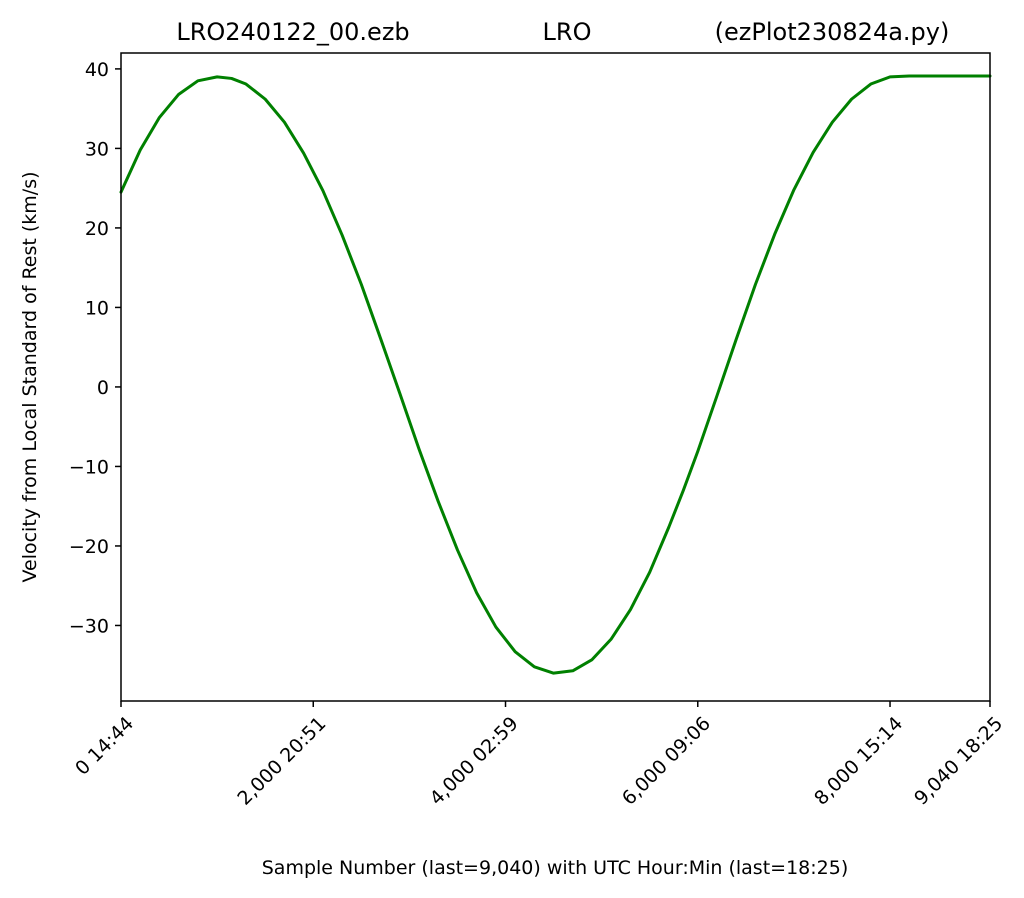  Describe the element at coordinates (958, 761) in the screenshot. I see `x-tick-label: 9,040 18:25` at that location.